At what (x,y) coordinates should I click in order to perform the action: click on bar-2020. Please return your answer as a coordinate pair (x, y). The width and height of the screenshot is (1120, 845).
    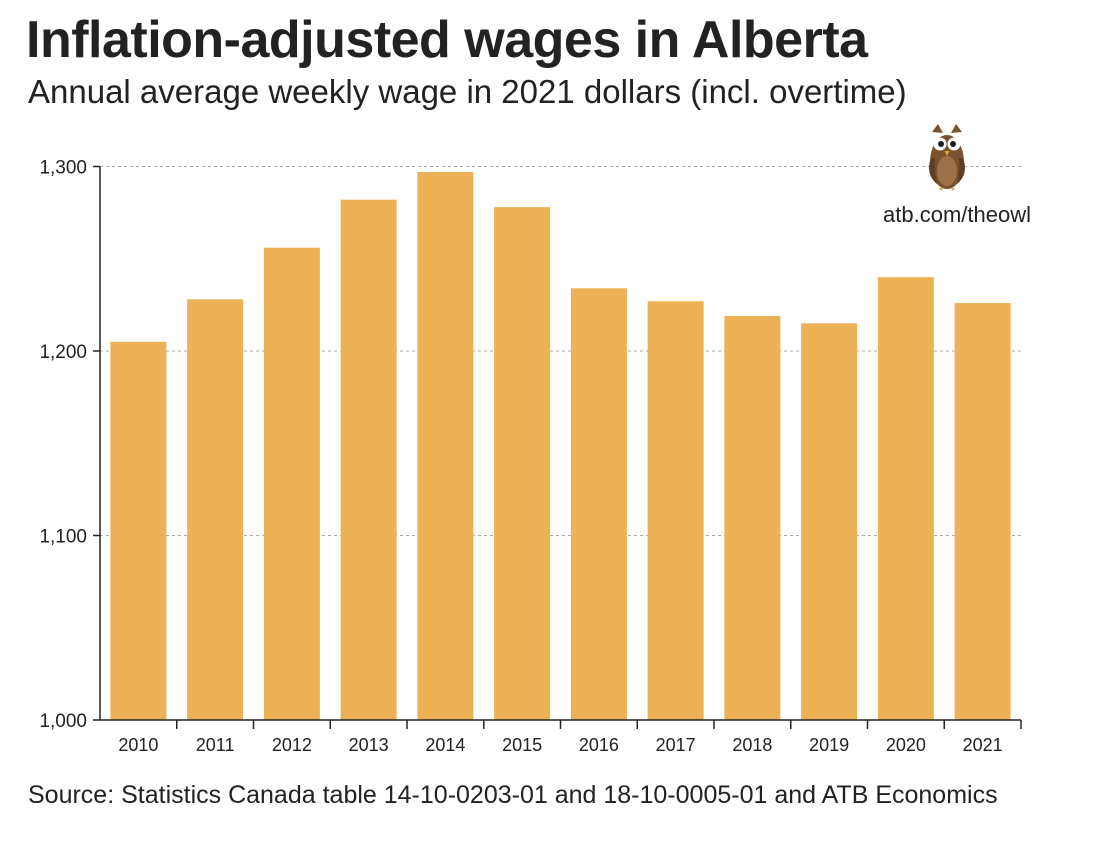
    Looking at the image, I should click on (905, 498).